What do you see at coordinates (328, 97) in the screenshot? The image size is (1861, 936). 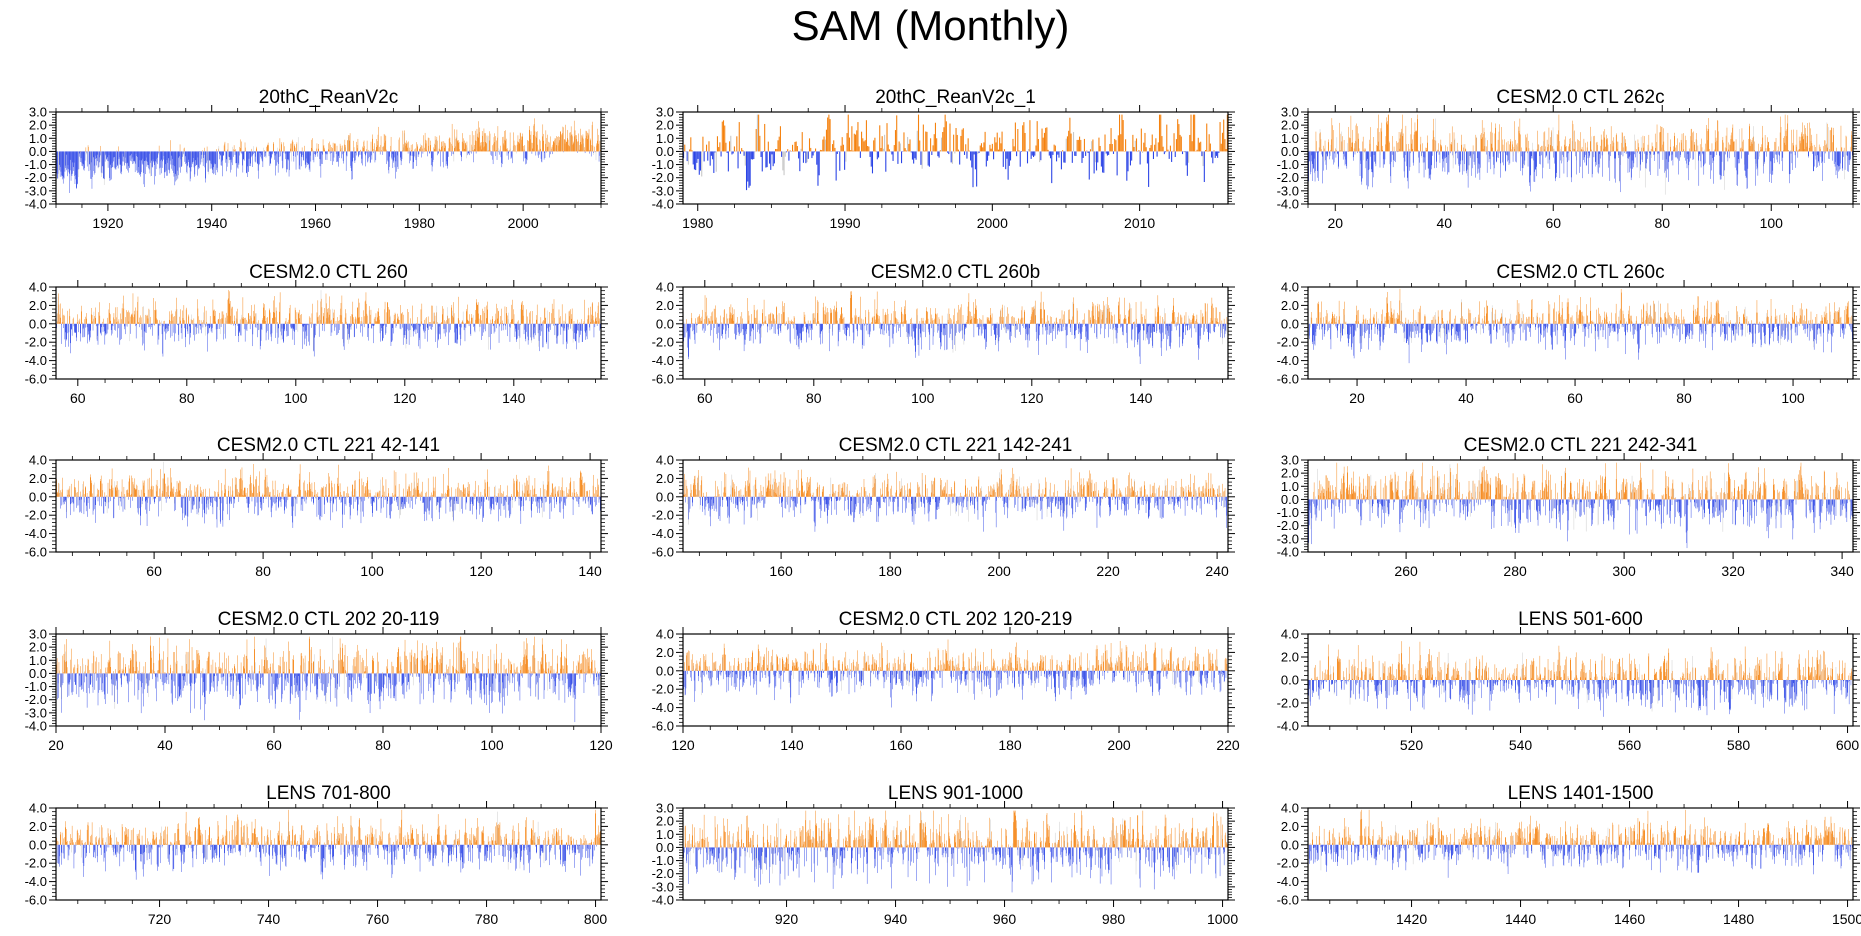 I see `panel-title: 20thC_ReanV2c` at bounding box center [328, 97].